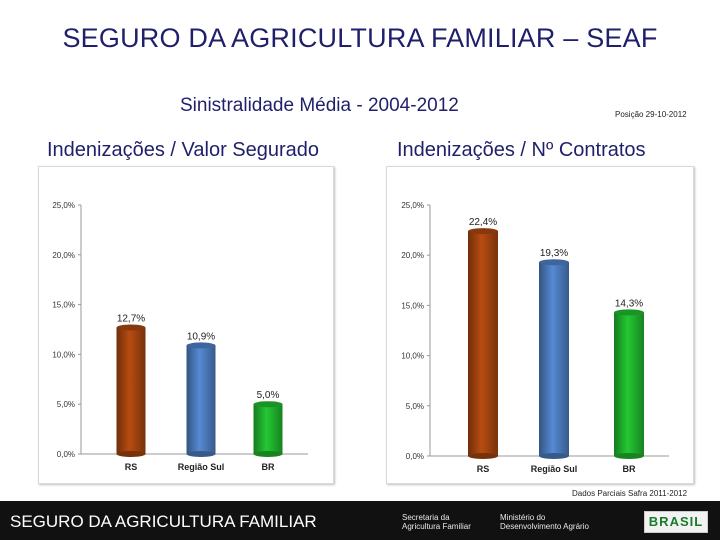 The height and width of the screenshot is (540, 720). What do you see at coordinates (676, 522) in the screenshot?
I see `brasil-logo: BRASIL` at bounding box center [676, 522].